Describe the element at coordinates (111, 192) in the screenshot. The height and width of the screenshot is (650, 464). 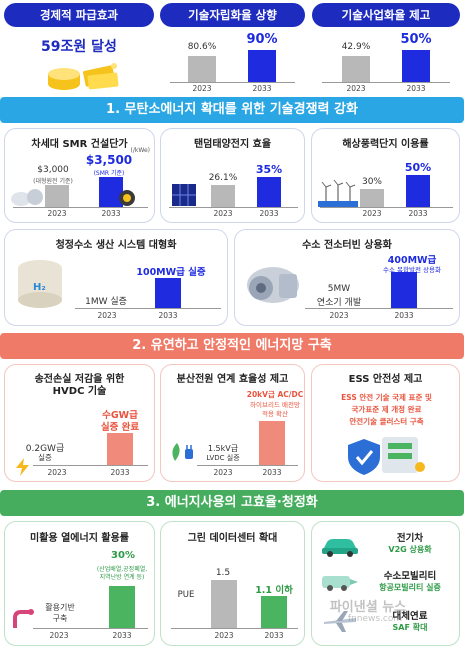
I see `smr-2033-bar` at that location.